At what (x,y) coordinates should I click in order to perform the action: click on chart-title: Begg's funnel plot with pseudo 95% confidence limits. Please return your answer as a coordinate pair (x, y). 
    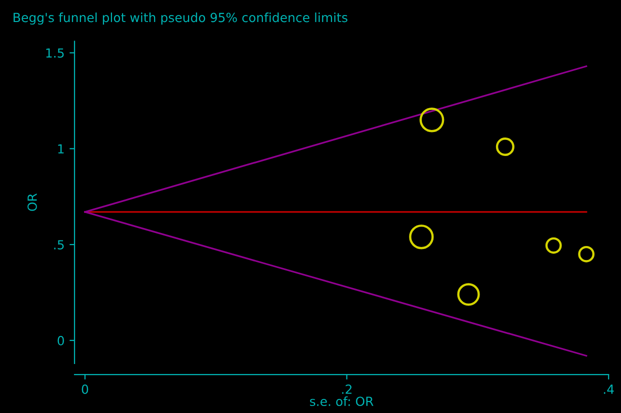
    Looking at the image, I should click on (181, 18).